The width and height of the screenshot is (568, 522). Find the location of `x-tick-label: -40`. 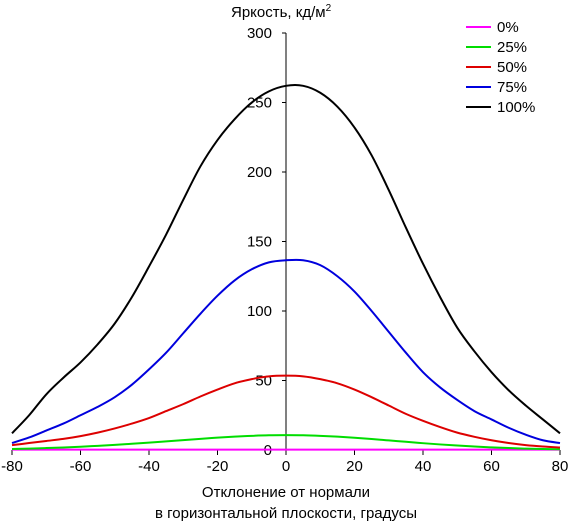

x-tick-label: -40 is located at coordinates (149, 466).